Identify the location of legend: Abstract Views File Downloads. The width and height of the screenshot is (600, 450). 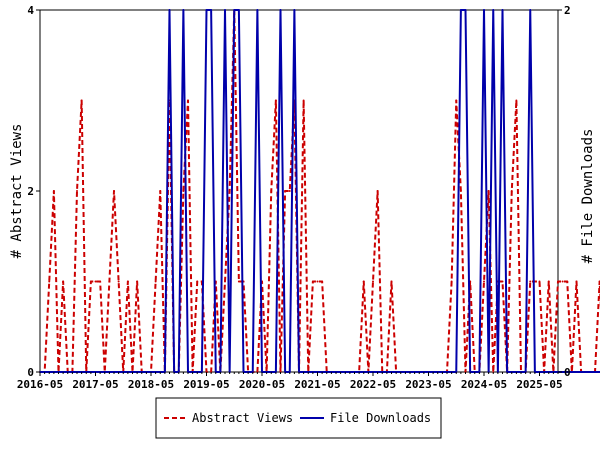
(298, 418).